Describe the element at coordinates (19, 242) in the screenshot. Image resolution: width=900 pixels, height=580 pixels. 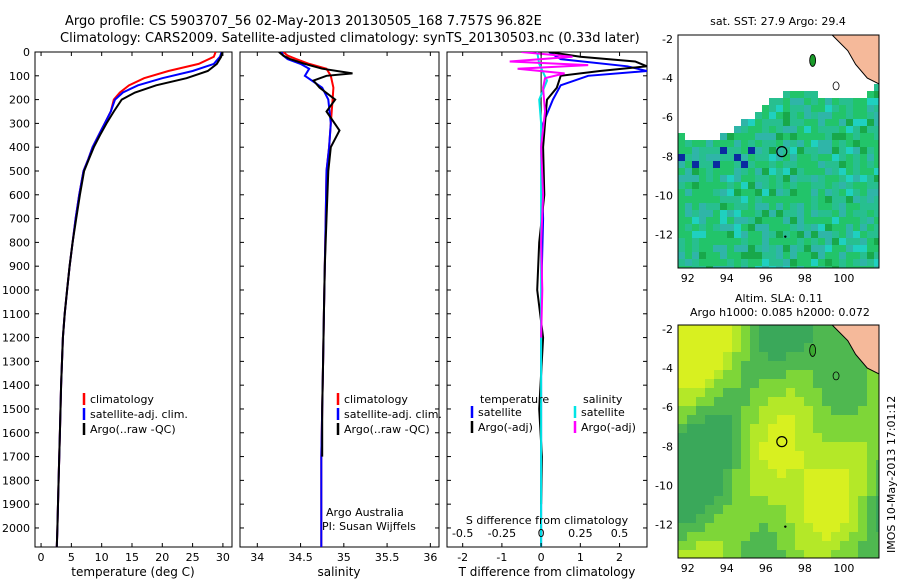
I see `y-tick-label: 800` at that location.